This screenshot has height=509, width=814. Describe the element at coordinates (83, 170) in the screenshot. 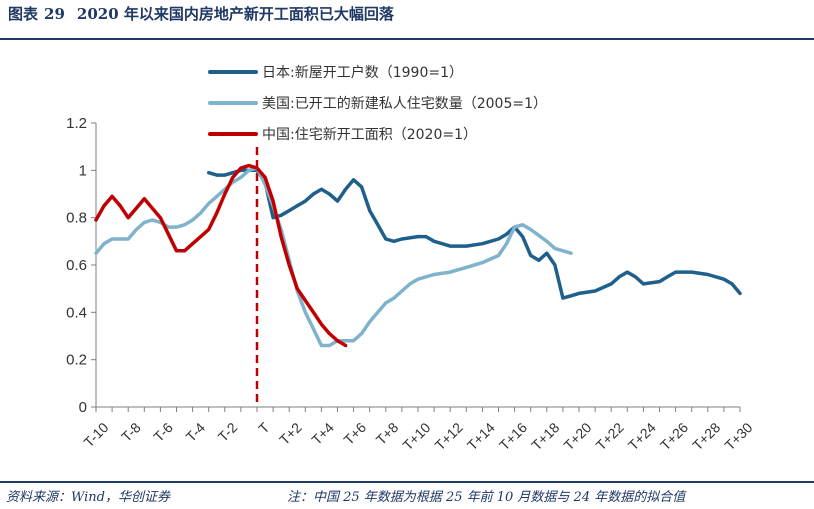

I see `y-tick-label: 1` at that location.